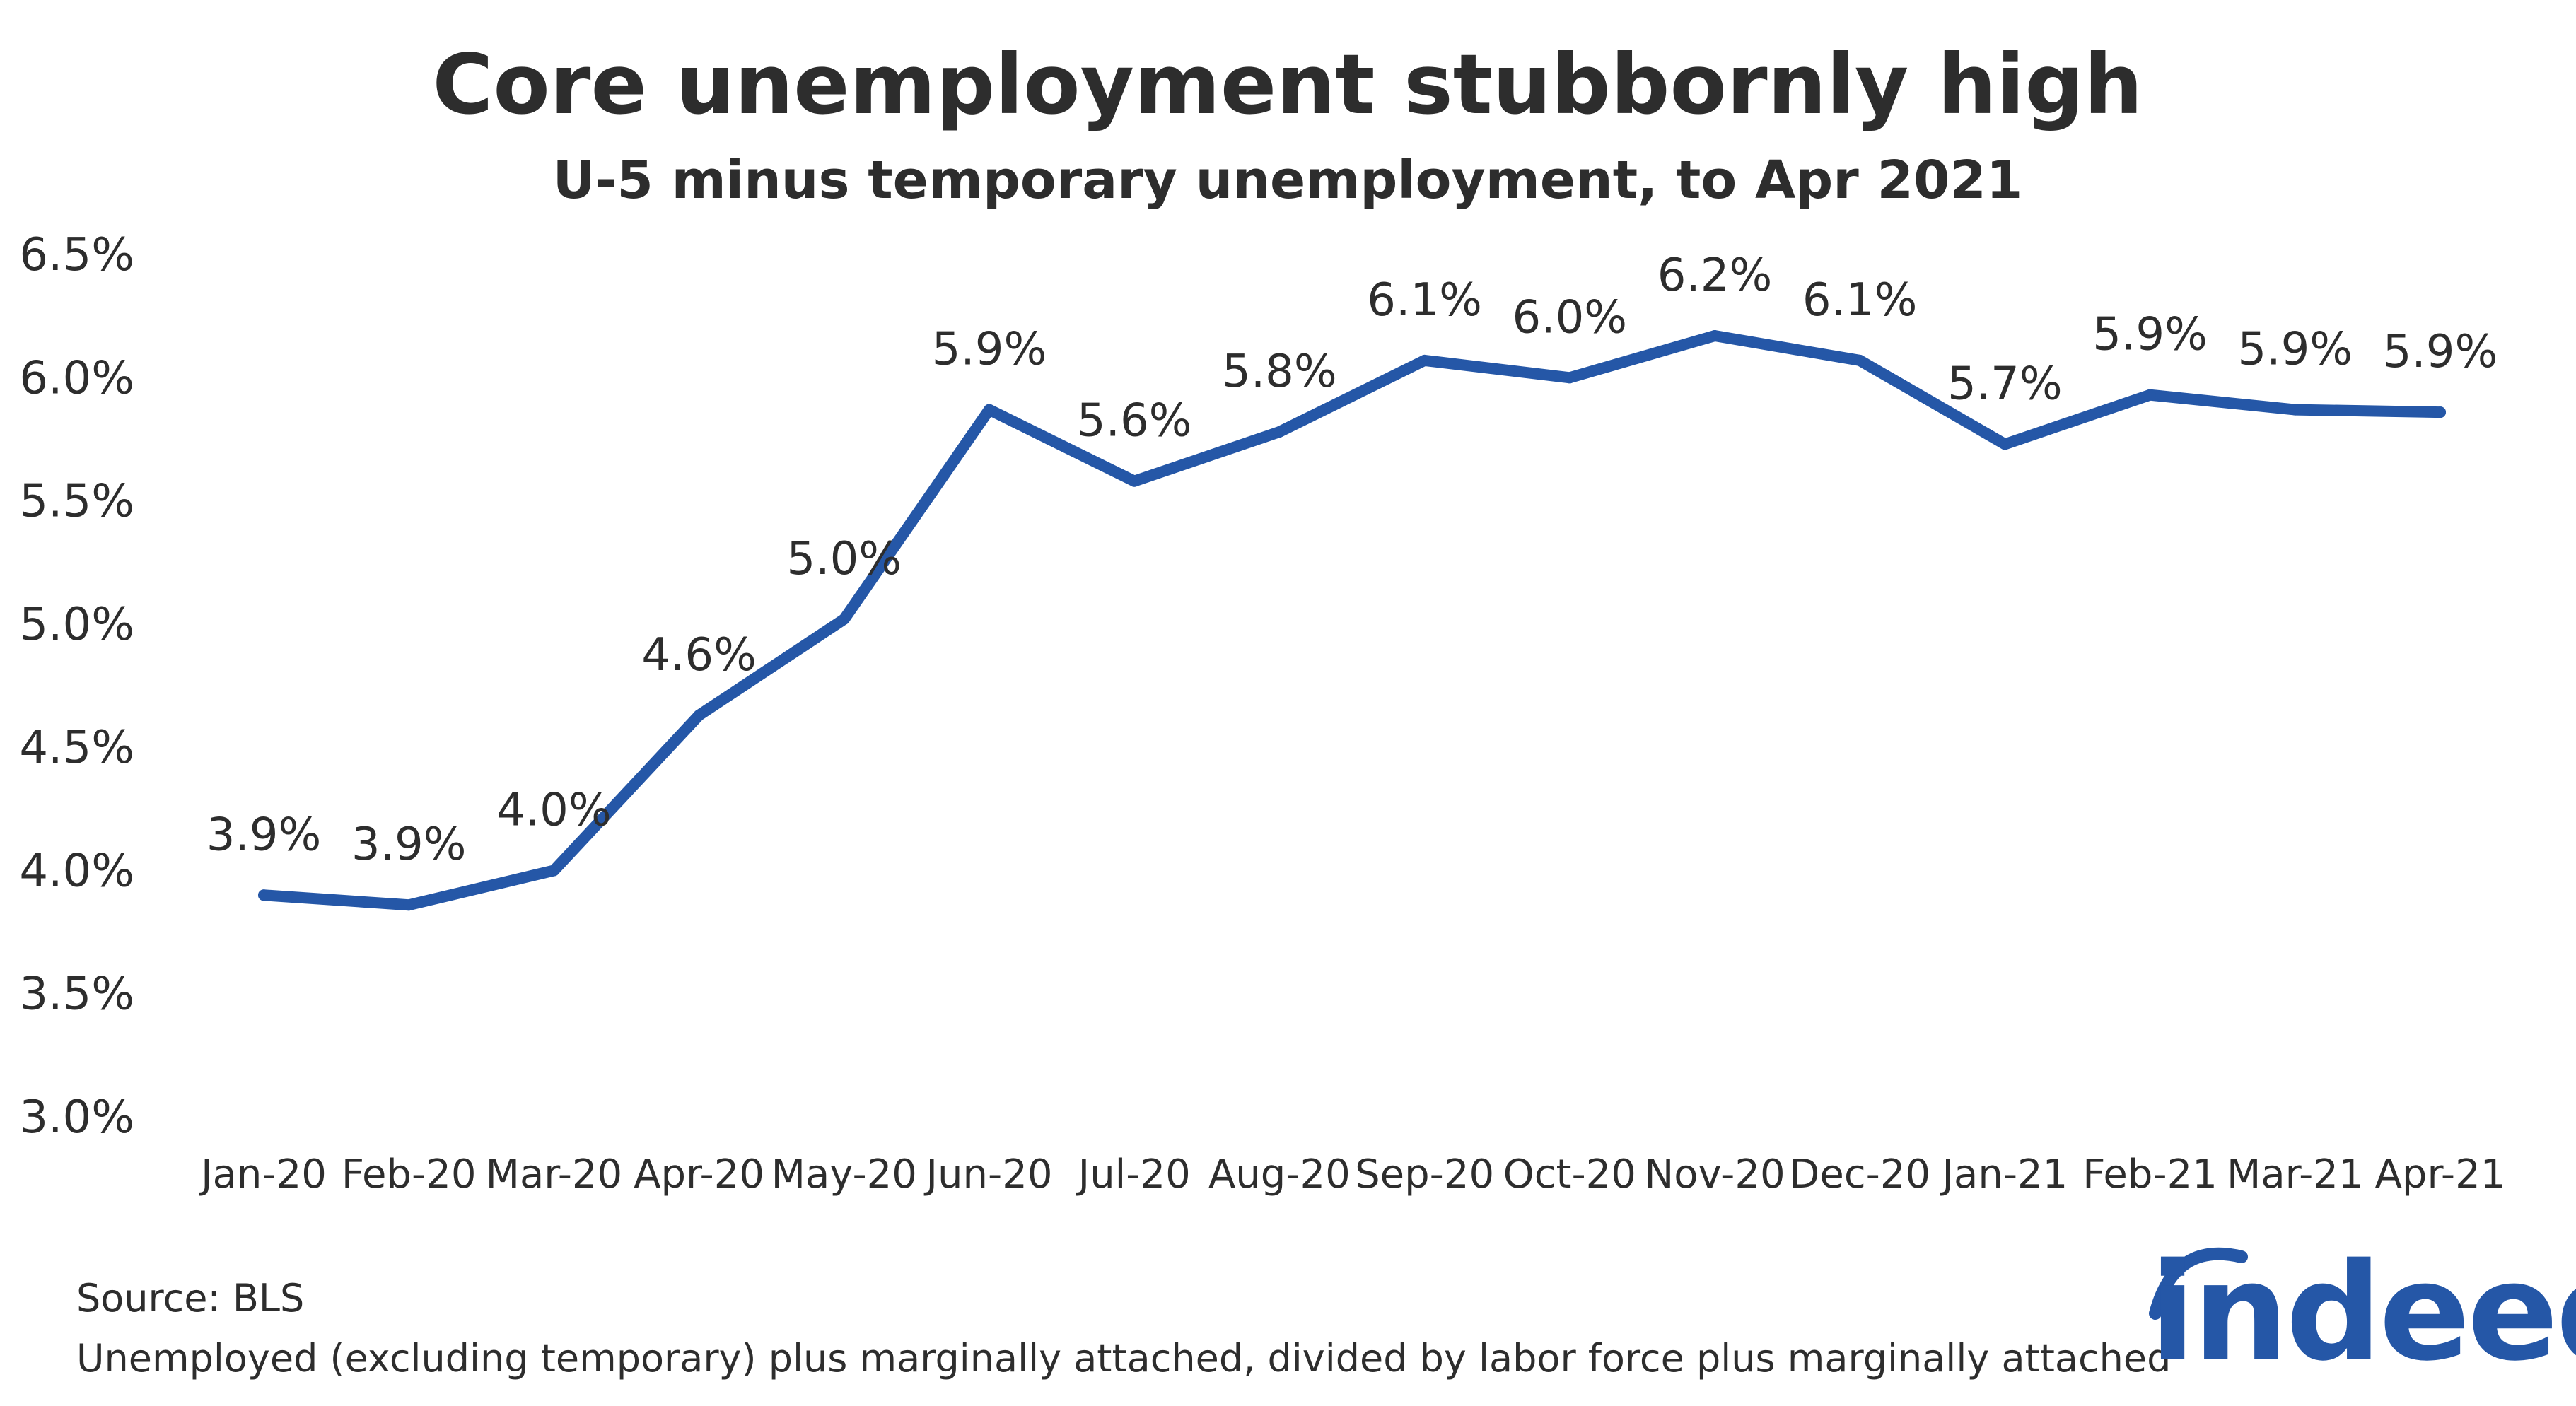 The height and width of the screenshot is (1406, 2576). I want to click on x-tick-label: Dec-20, so click(1859, 1175).